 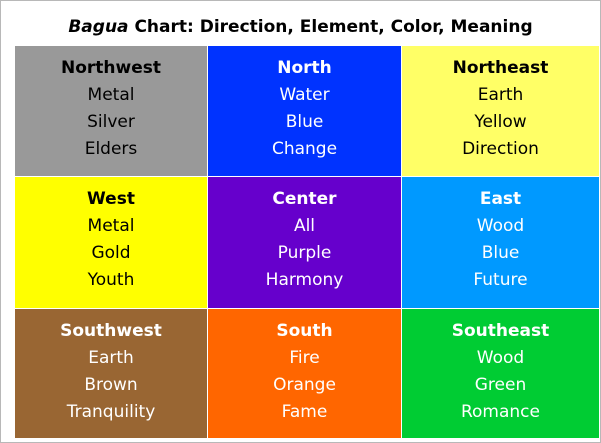 I want to click on cell-color: Purple, so click(x=304, y=253).